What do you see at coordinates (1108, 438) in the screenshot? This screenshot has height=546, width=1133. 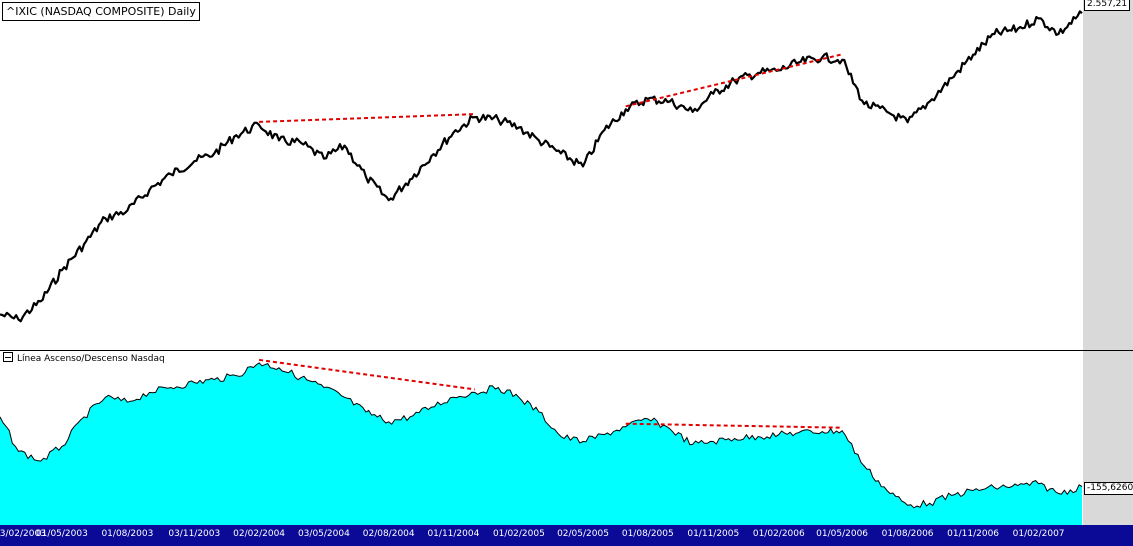 I see `indicator-scale-gutter` at bounding box center [1108, 438].